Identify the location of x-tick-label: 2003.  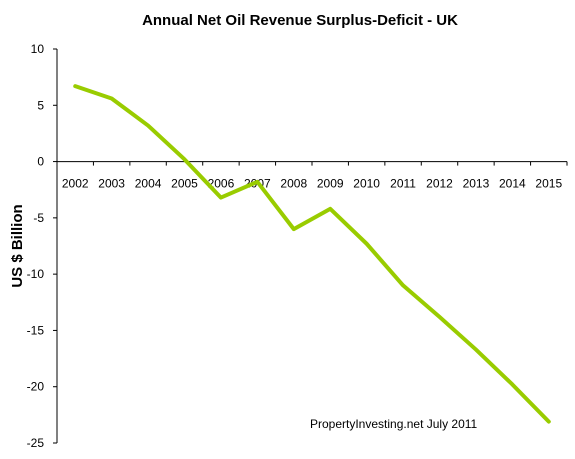
(111, 184).